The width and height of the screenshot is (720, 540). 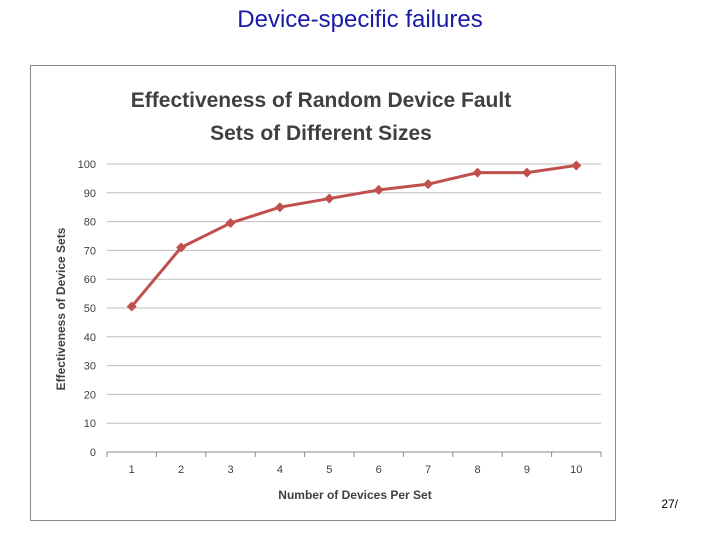 I want to click on y-axis-label: Effectiveness of Device Sets, so click(x=61, y=308).